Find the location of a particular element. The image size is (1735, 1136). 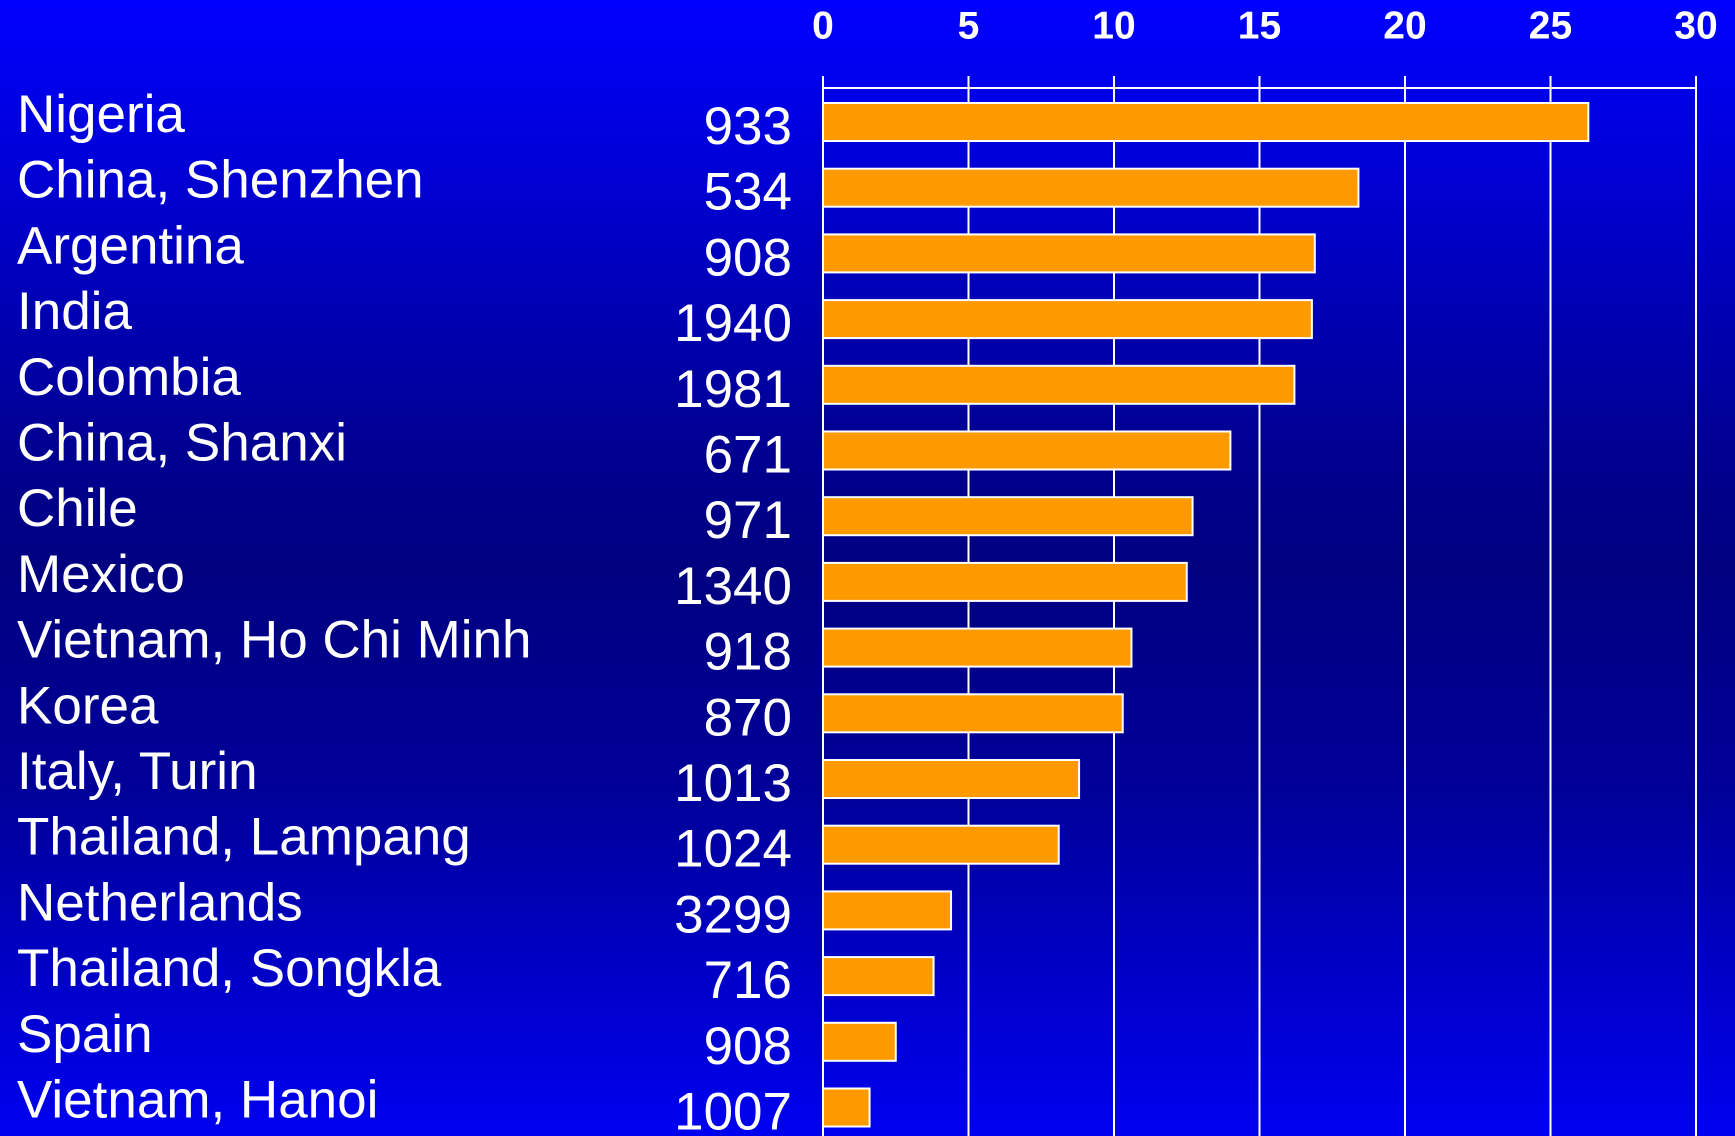

sample-size: 1340 is located at coordinates (733, 586).